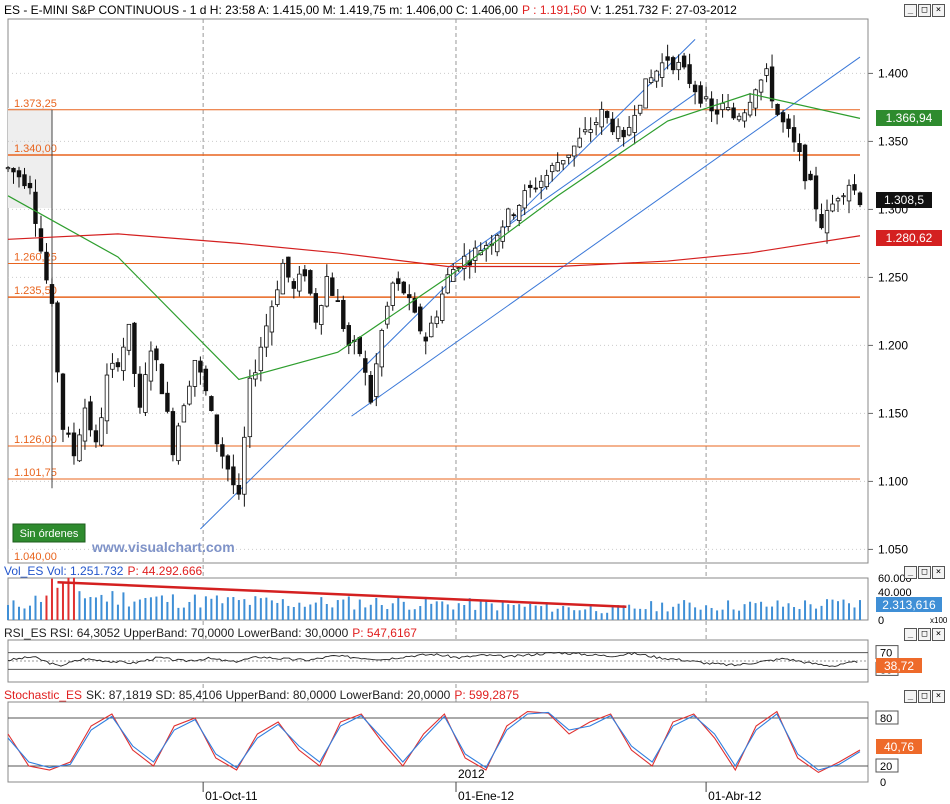 Image resolution: width=950 pixels, height=804 pixels. I want to click on rsi-line, so click(432, 659).